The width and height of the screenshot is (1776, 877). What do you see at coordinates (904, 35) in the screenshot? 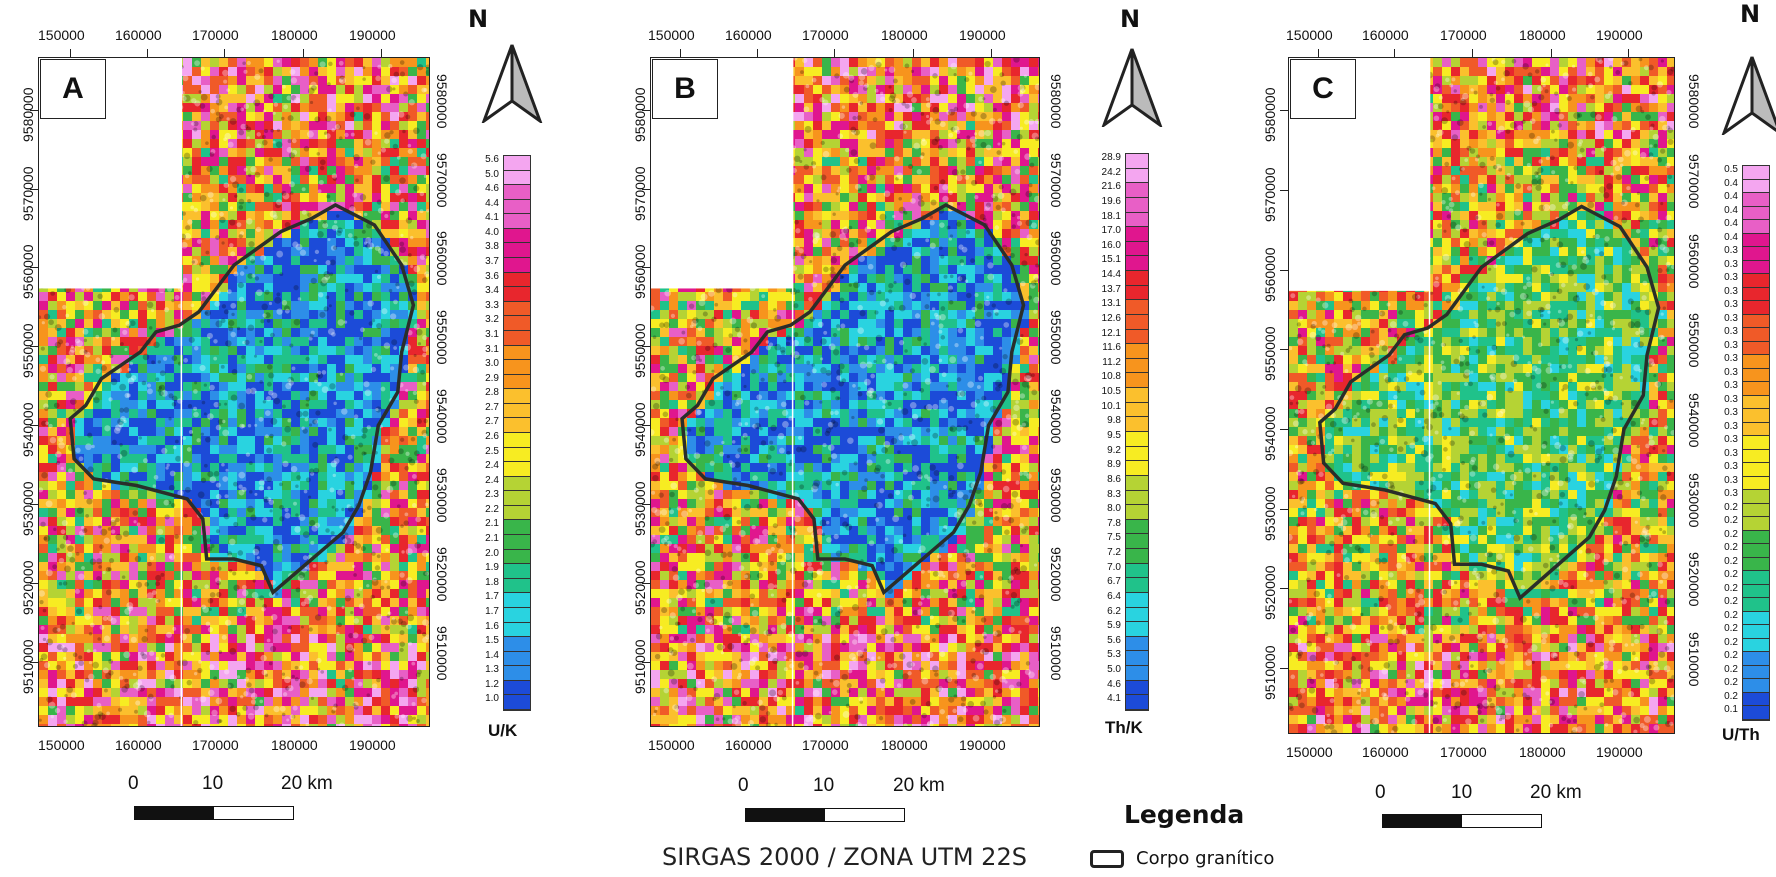
I see `x-tick-top-b: 180000` at bounding box center [904, 35].